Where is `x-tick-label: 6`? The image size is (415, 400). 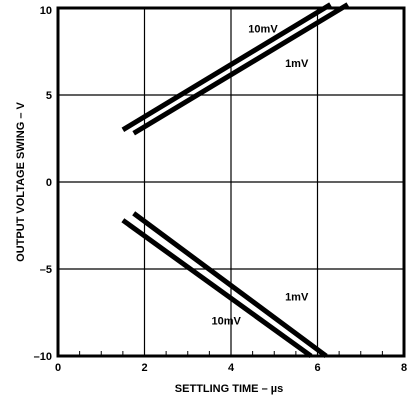
x-tick-label: 6 is located at coordinates (317, 368).